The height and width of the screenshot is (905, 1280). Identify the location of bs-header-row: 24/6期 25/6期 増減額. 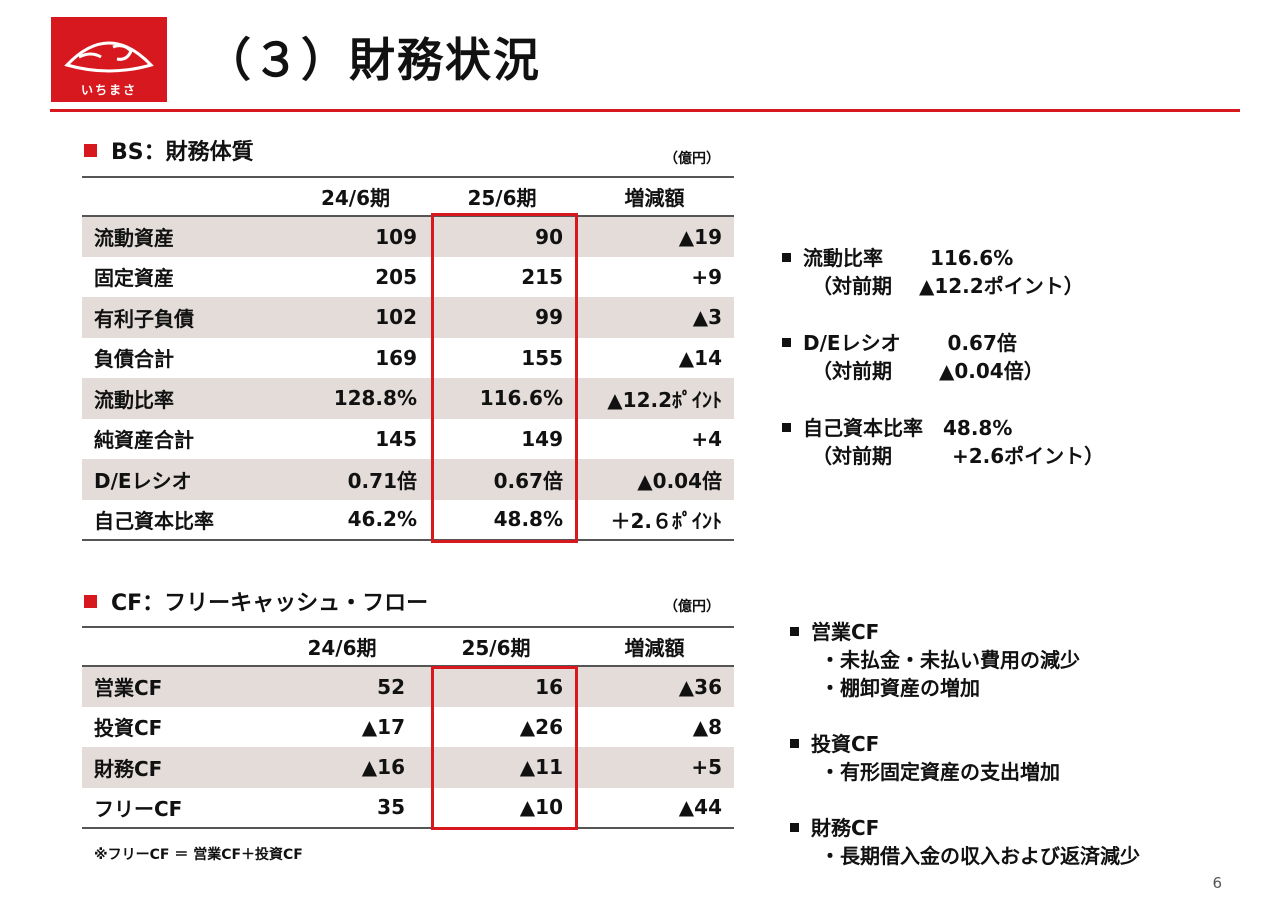
(408, 196).